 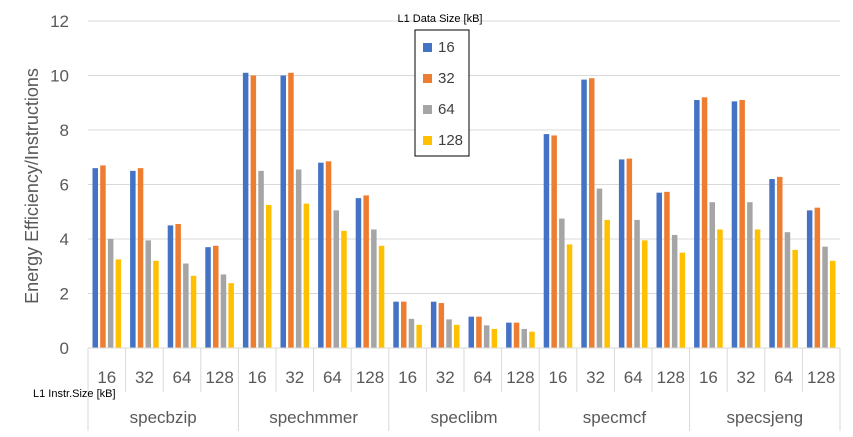 What do you see at coordinates (765, 417) in the screenshot?
I see `group-label: specsjeng` at bounding box center [765, 417].